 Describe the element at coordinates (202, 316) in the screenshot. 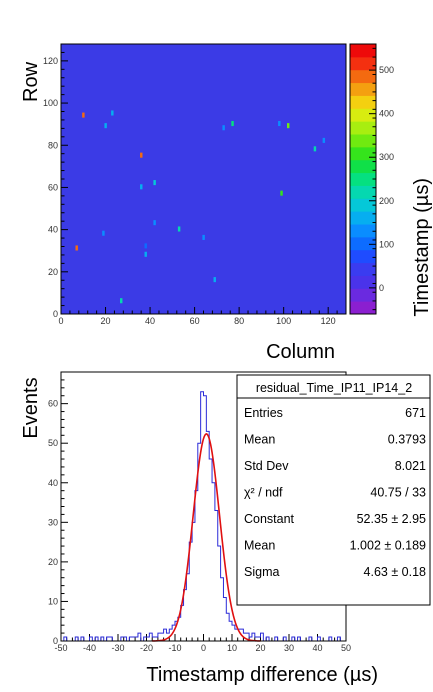

I see `hitmap-x-axis: 0 20 40 60 80 100 120` at that location.